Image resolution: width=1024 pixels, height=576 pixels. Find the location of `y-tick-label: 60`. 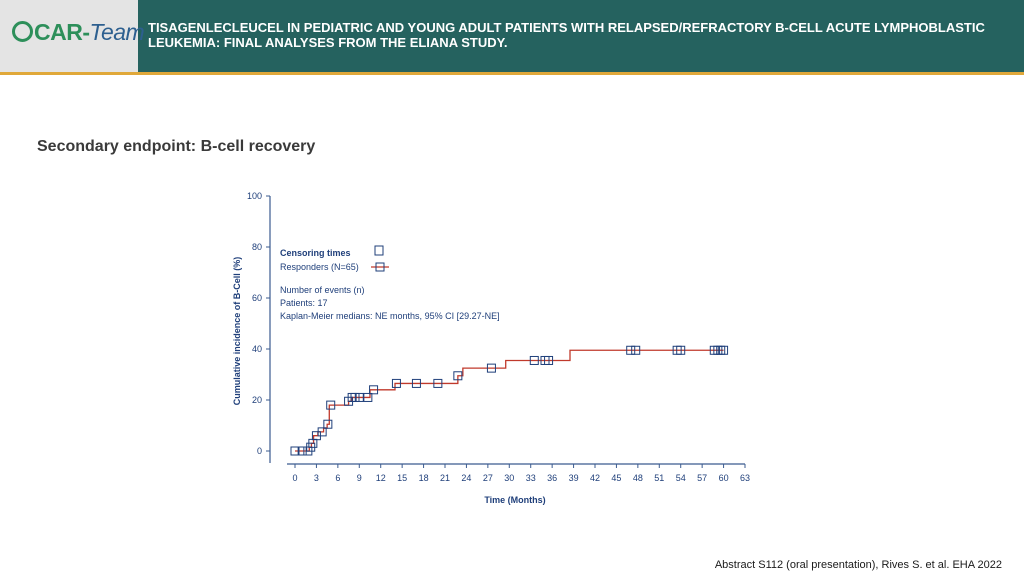

y-tick-label: 60 is located at coordinates (257, 298).